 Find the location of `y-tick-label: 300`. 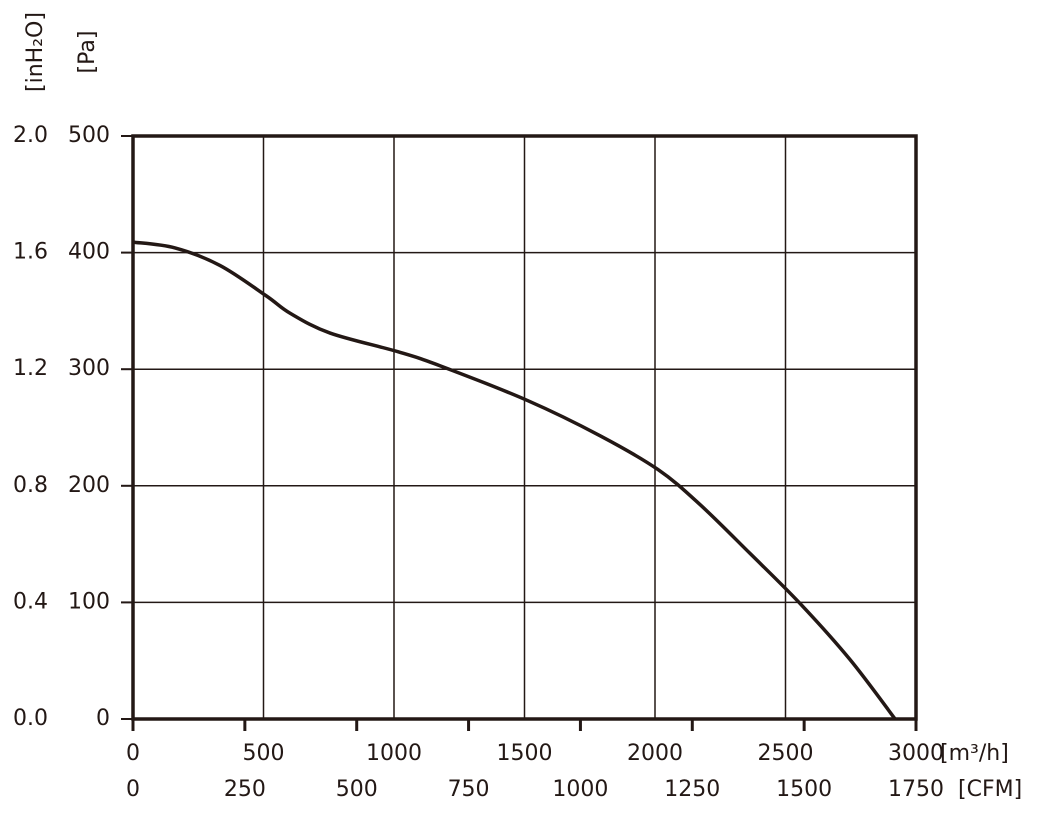

y-tick-label: 300 is located at coordinates (89, 368).